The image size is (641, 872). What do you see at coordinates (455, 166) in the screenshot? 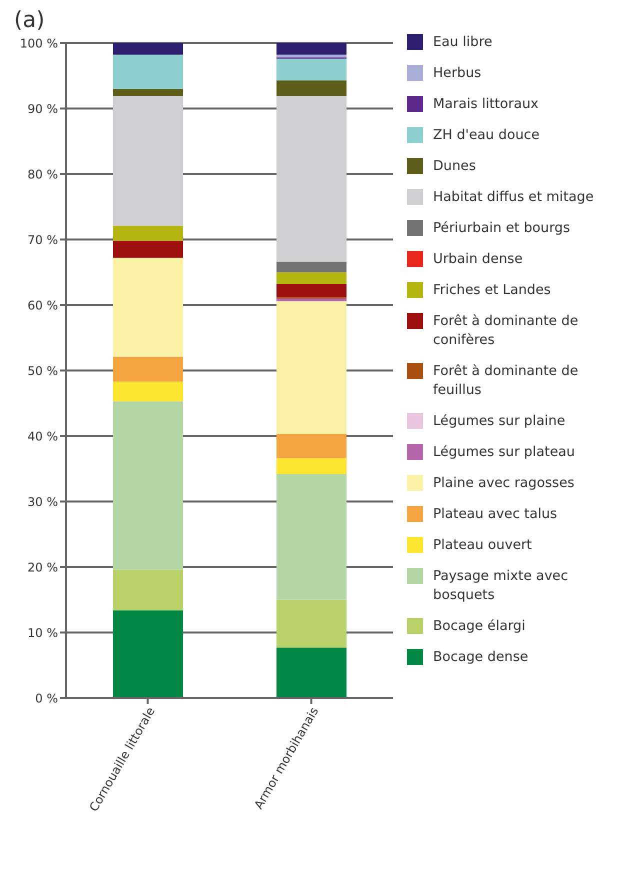
I see `legend-label: Dunes` at bounding box center [455, 166].